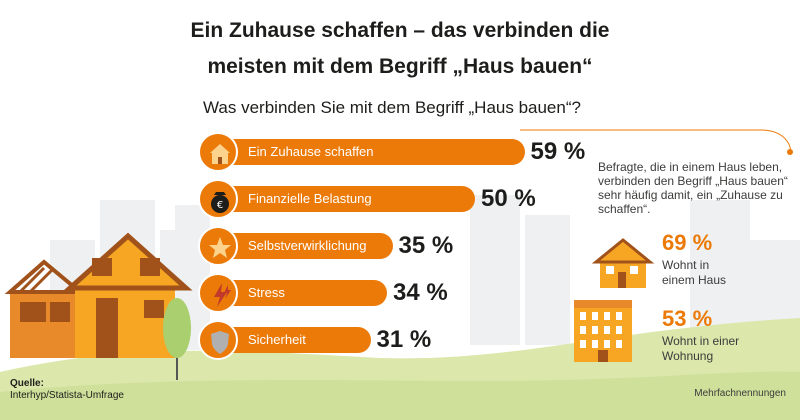 The width and height of the screenshot is (800, 420). Describe the element at coordinates (603, 331) in the screenshot. I see `apartment-building-icon` at that location.